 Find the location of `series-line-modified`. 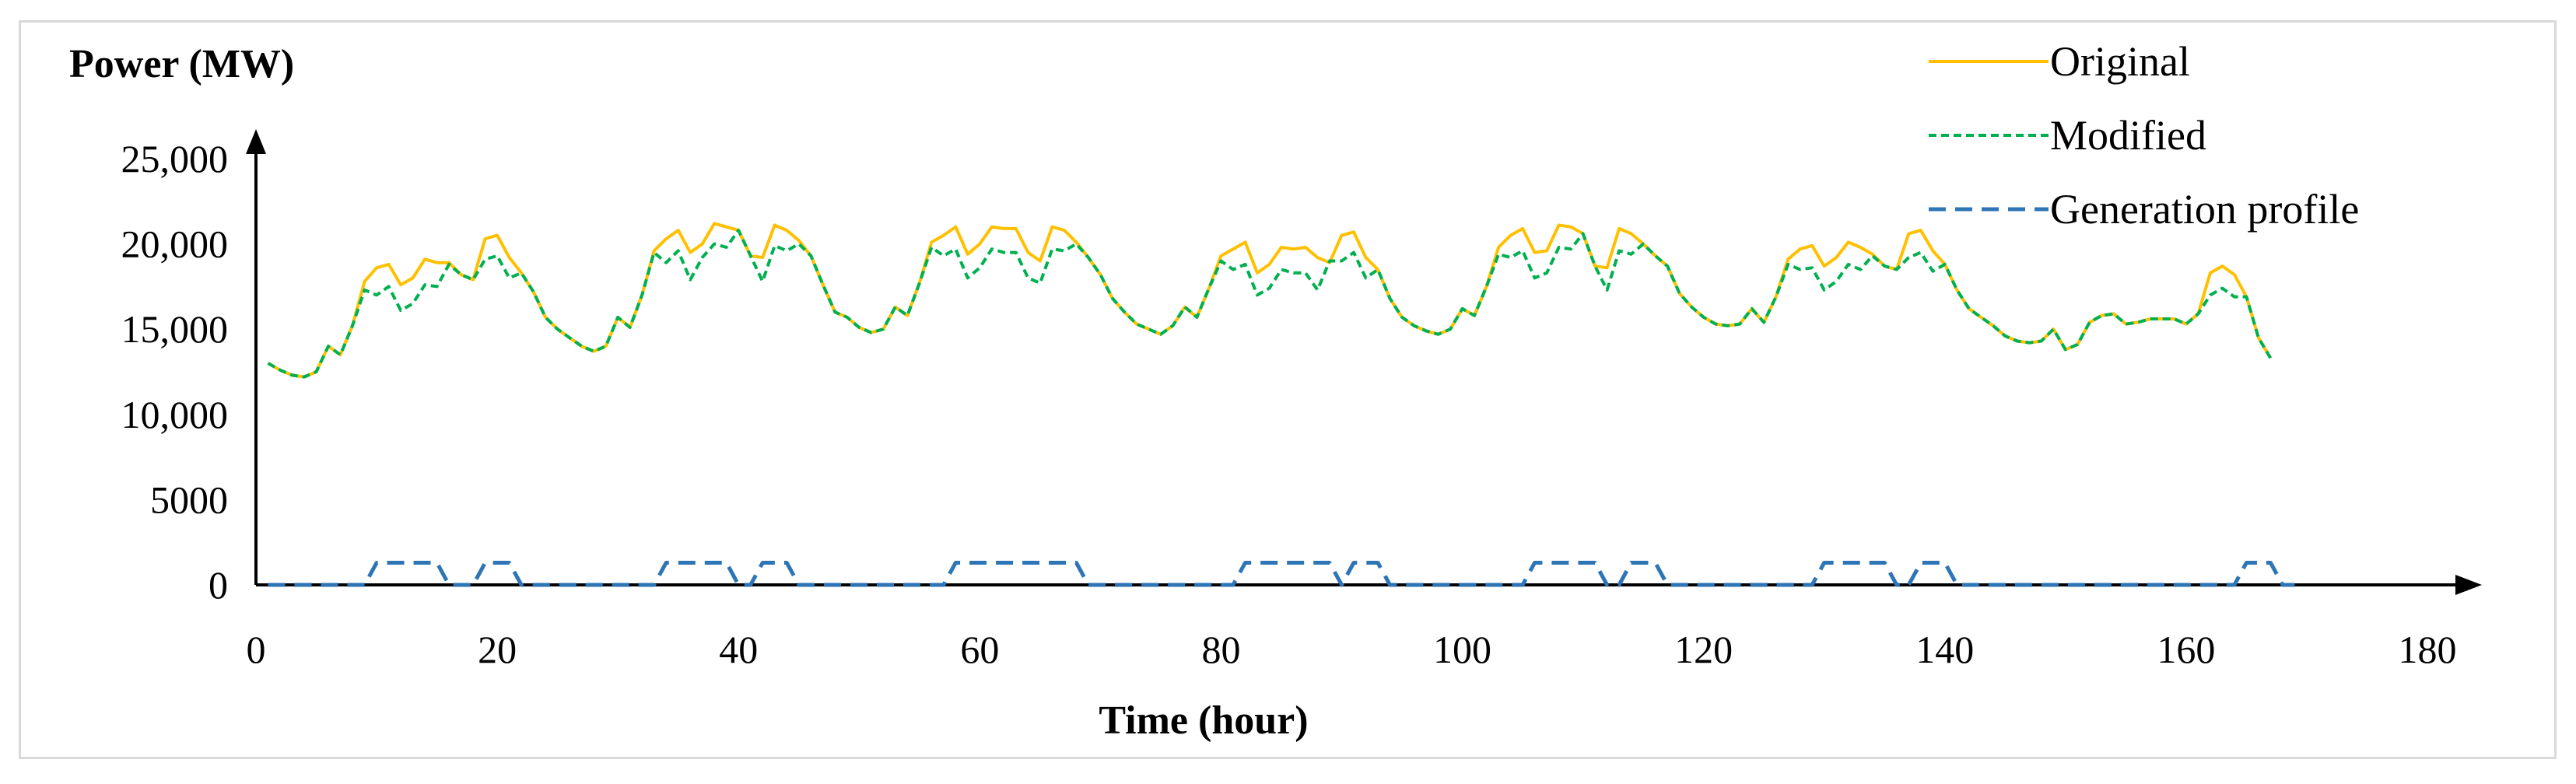

series-line-modified is located at coordinates (1270, 304).